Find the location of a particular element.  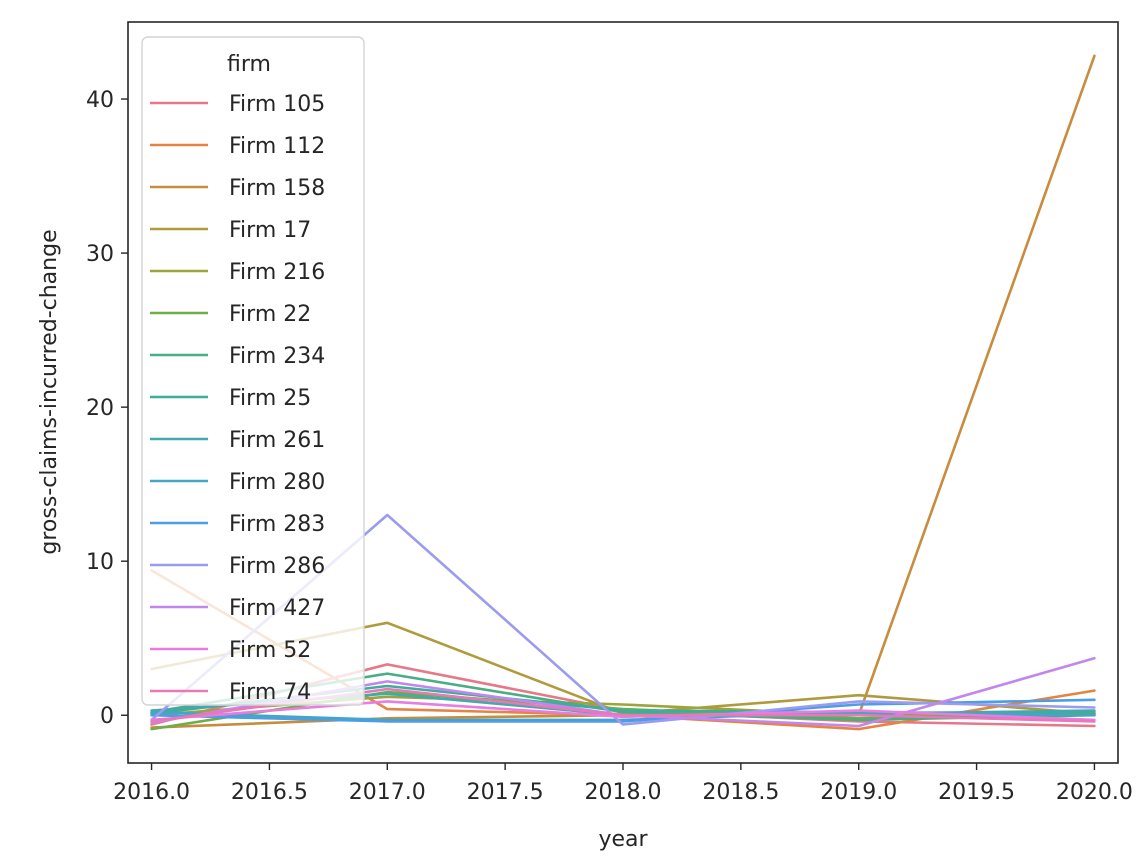

legend-label: Firm 17 is located at coordinates (270, 230).